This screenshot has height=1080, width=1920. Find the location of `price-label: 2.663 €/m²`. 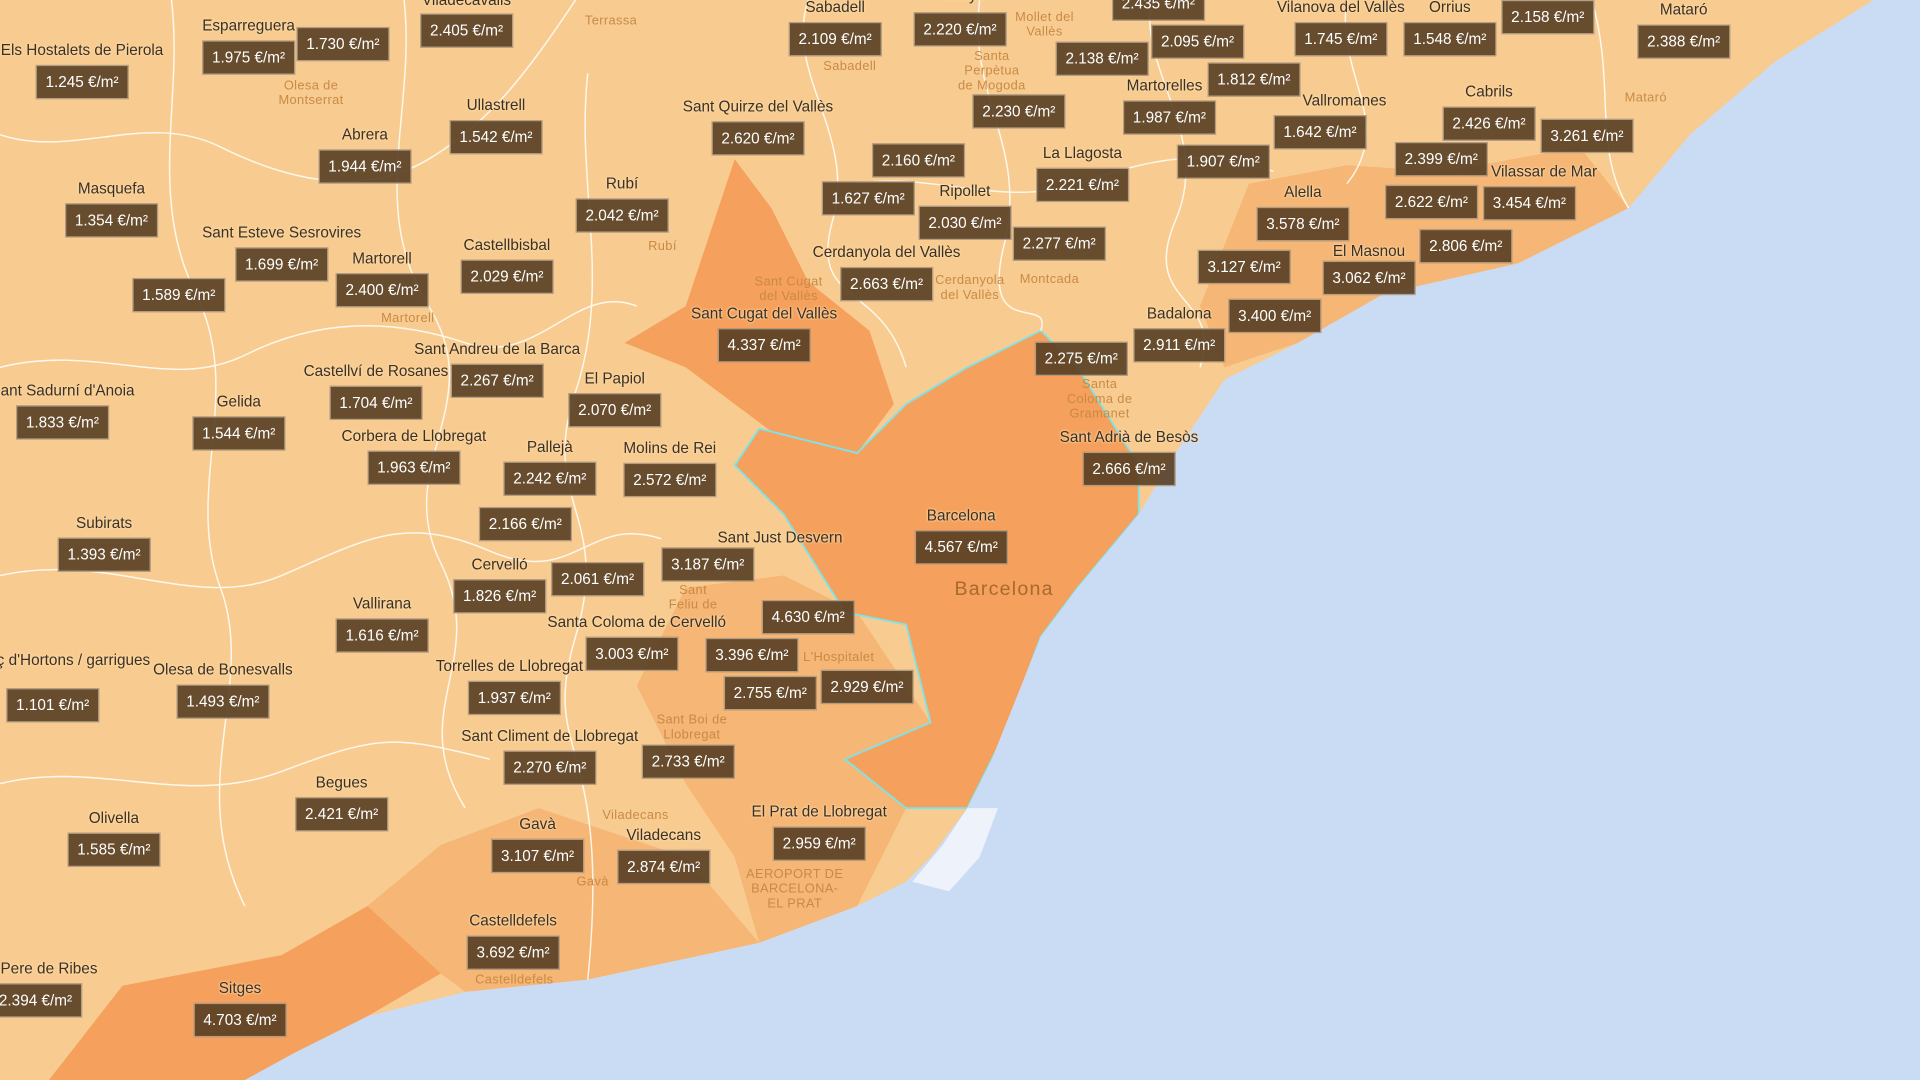

price-label: 2.663 €/m² is located at coordinates (886, 284).